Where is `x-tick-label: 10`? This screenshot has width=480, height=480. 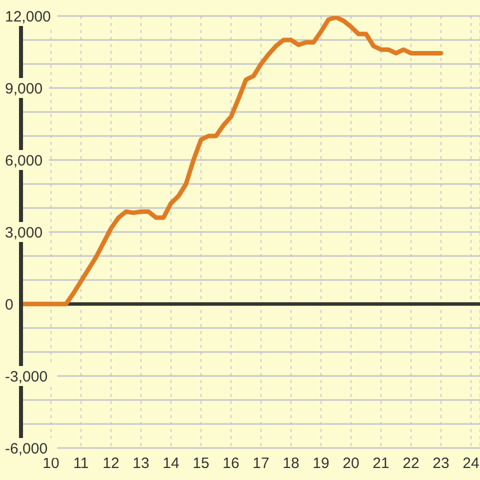 x-tick-label: 10 is located at coordinates (51, 463).